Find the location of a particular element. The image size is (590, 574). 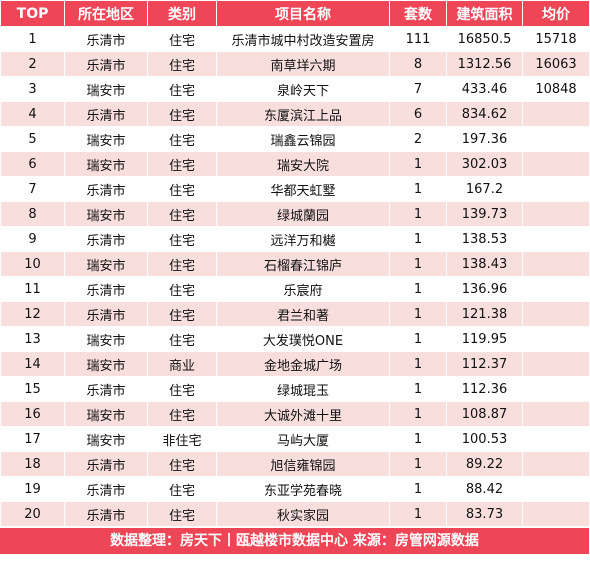

floor-area-cell: 138.43 is located at coordinates (484, 264).